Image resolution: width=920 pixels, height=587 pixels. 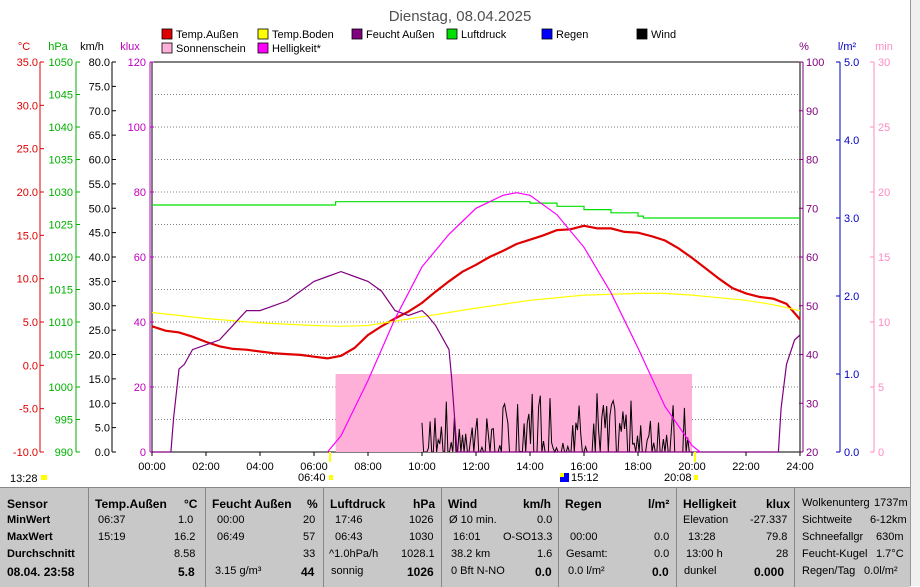 What do you see at coordinates (564, 477) in the screenshot?
I see `noon-icon` at bounding box center [564, 477].